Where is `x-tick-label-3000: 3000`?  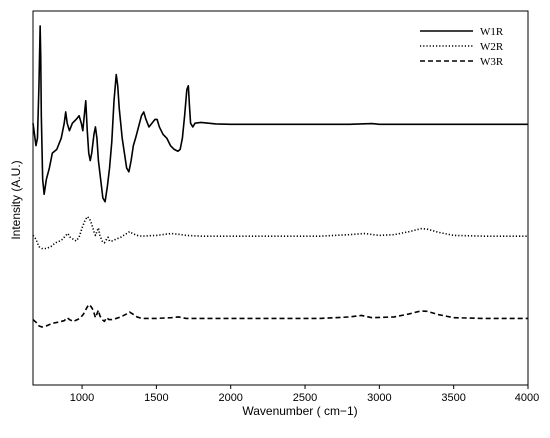
x-tick-label-3000: 3000 is located at coordinates (379, 398).